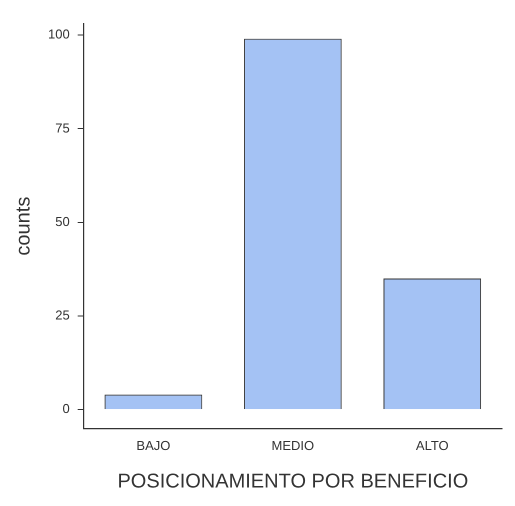 Image resolution: width=515 pixels, height=506 pixels. Describe the element at coordinates (59, 34) in the screenshot. I see `y-tick-label: 100` at that location.